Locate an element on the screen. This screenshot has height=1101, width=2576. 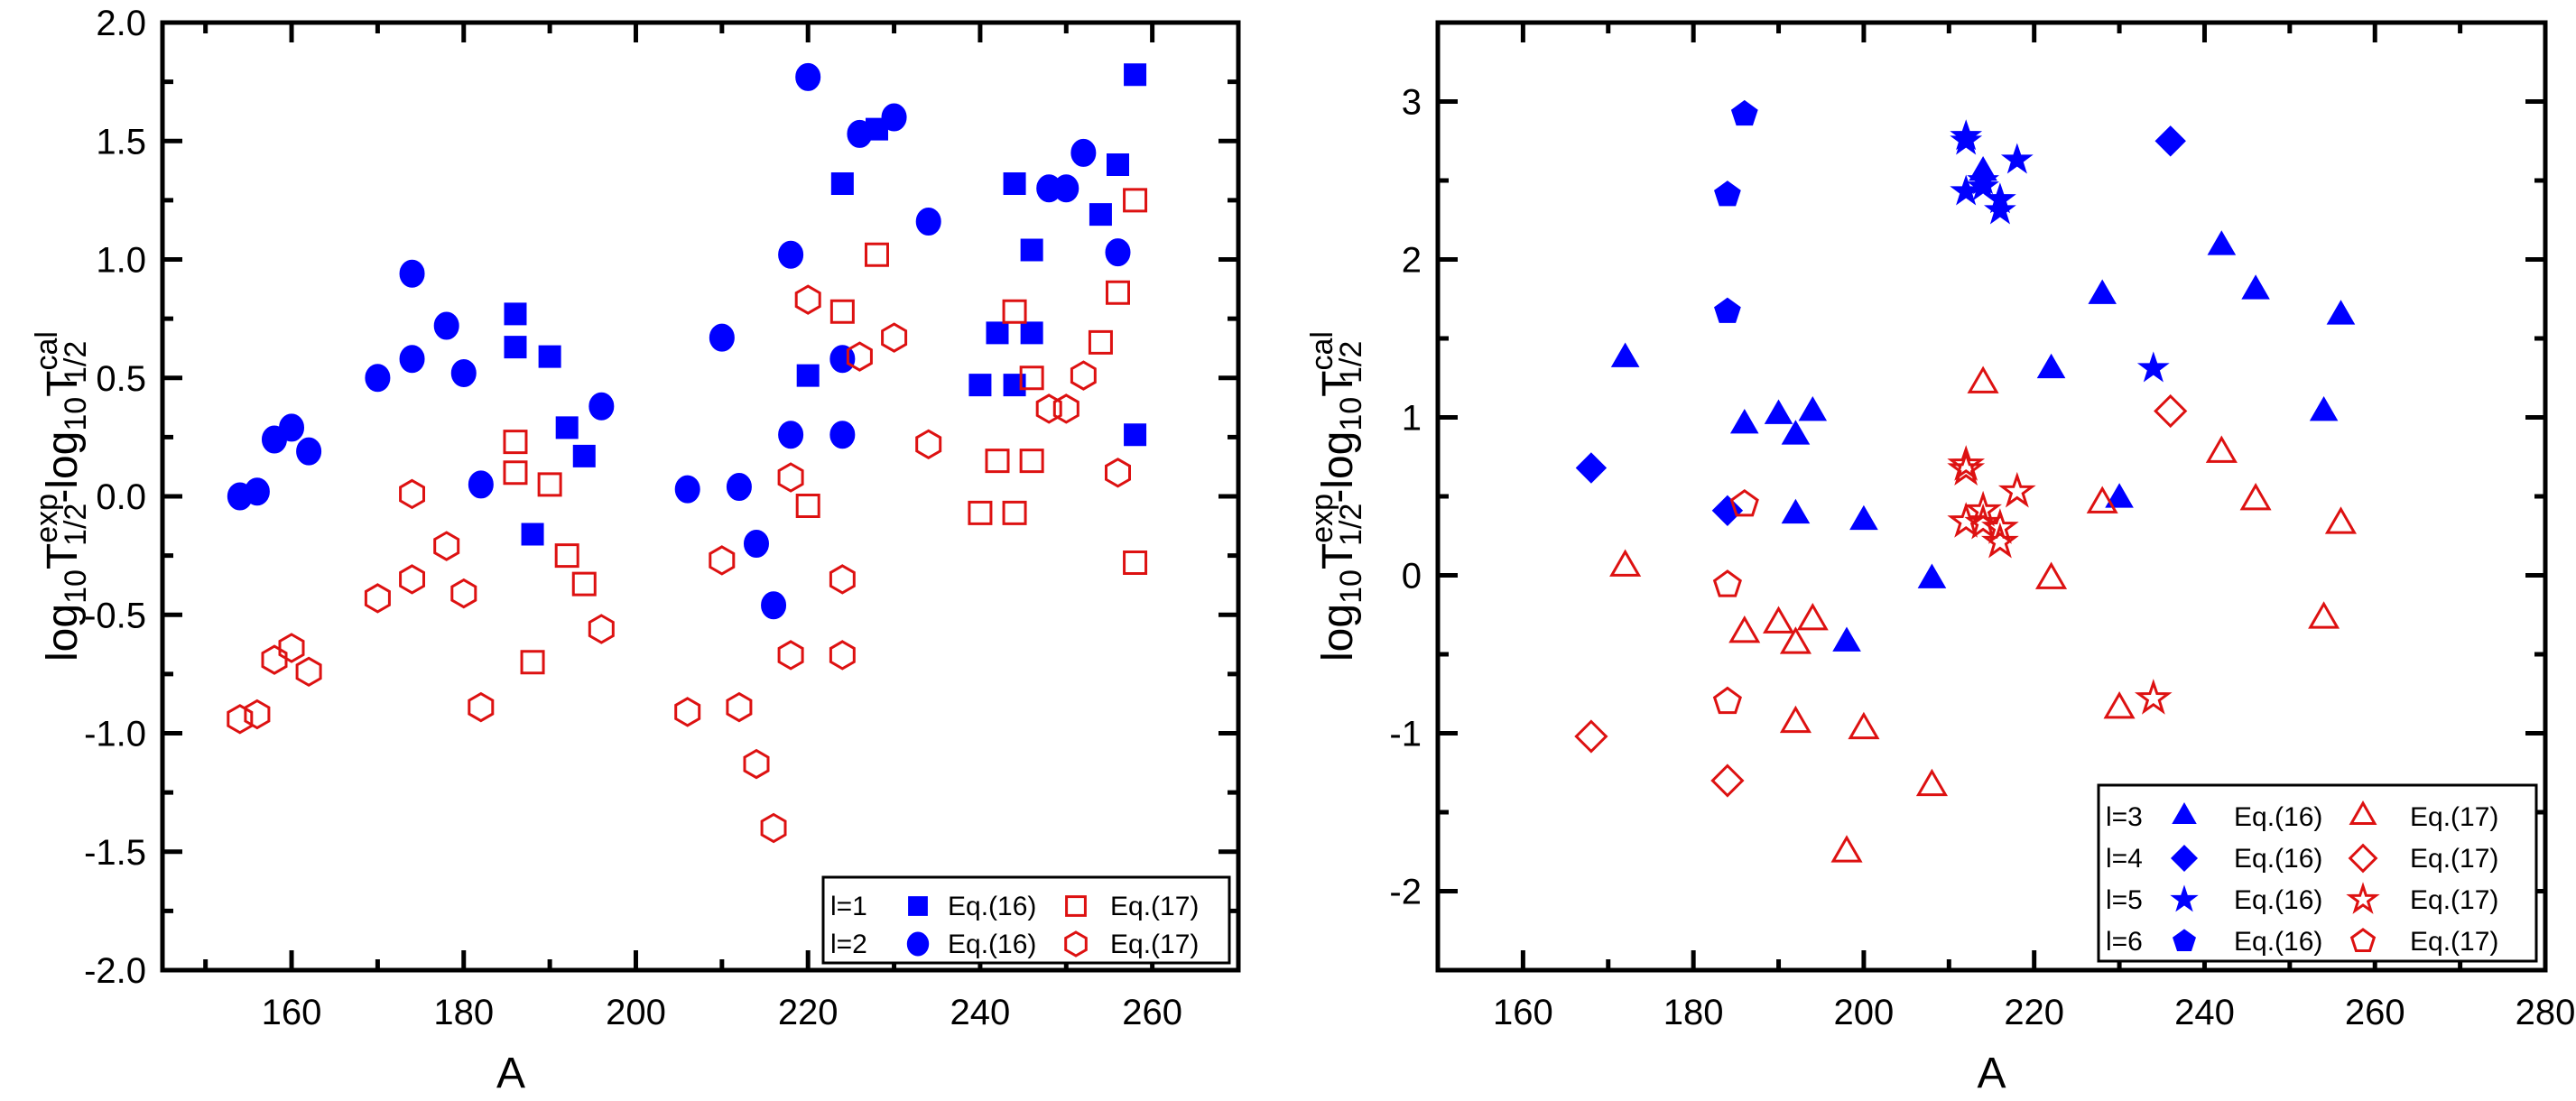
y-tick-label: -1.5 is located at coordinates (115, 853).